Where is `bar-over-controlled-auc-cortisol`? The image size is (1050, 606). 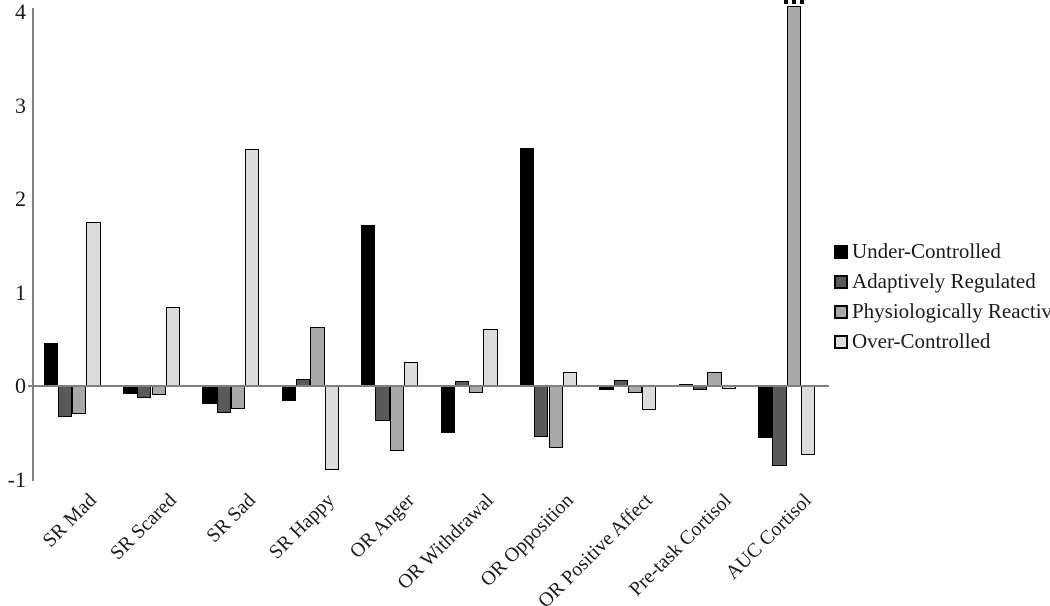
bar-over-controlled-auc-cortisol is located at coordinates (808, 421).